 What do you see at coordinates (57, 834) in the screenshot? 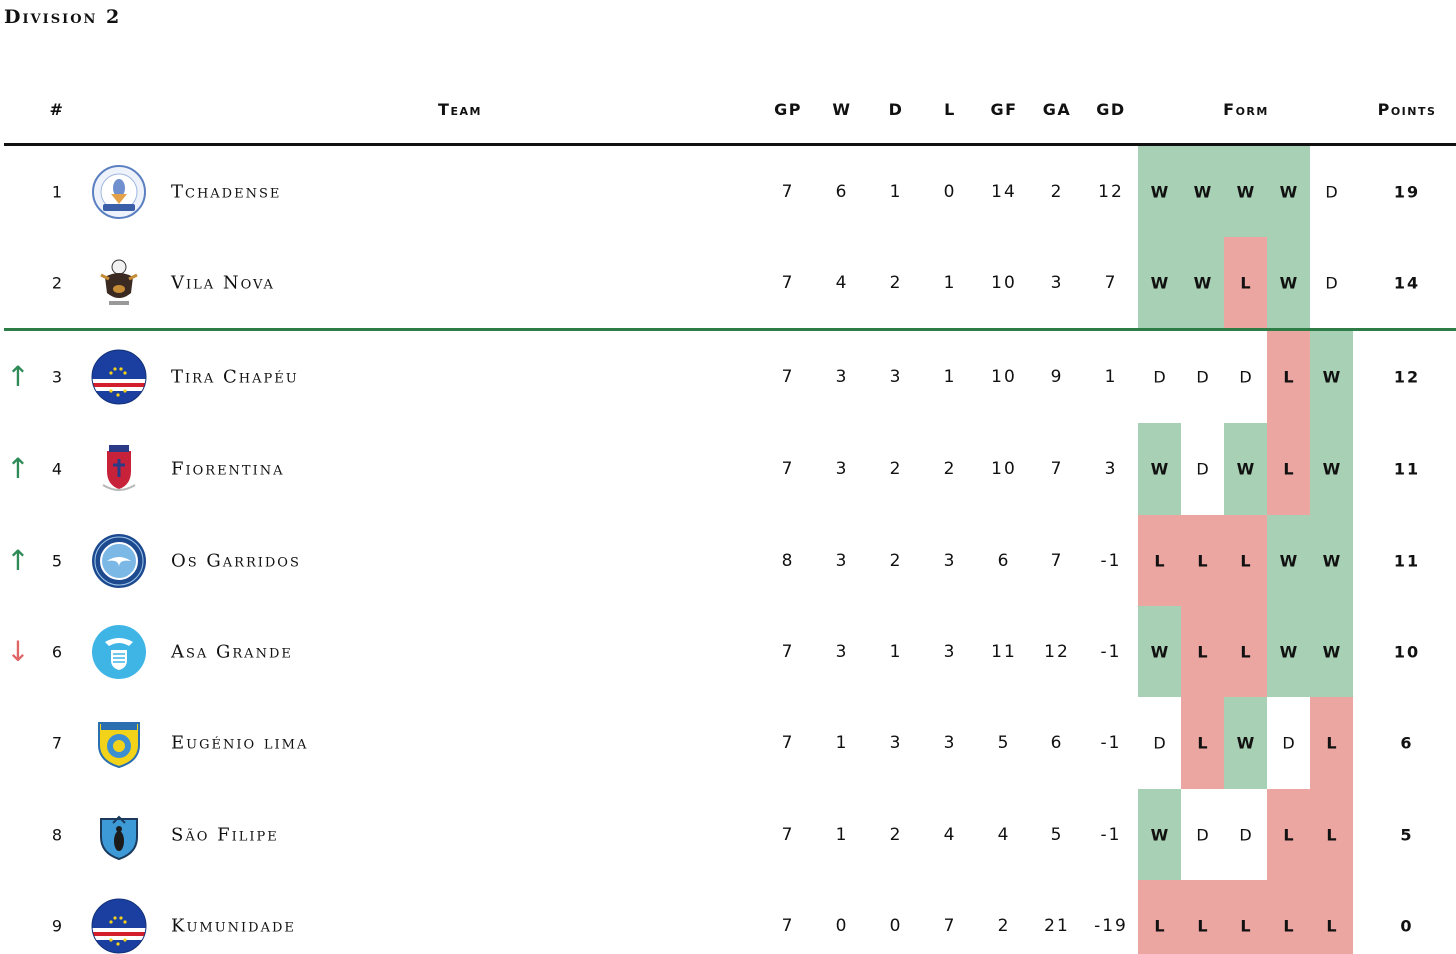
I see `position-cell: 8` at bounding box center [57, 834].